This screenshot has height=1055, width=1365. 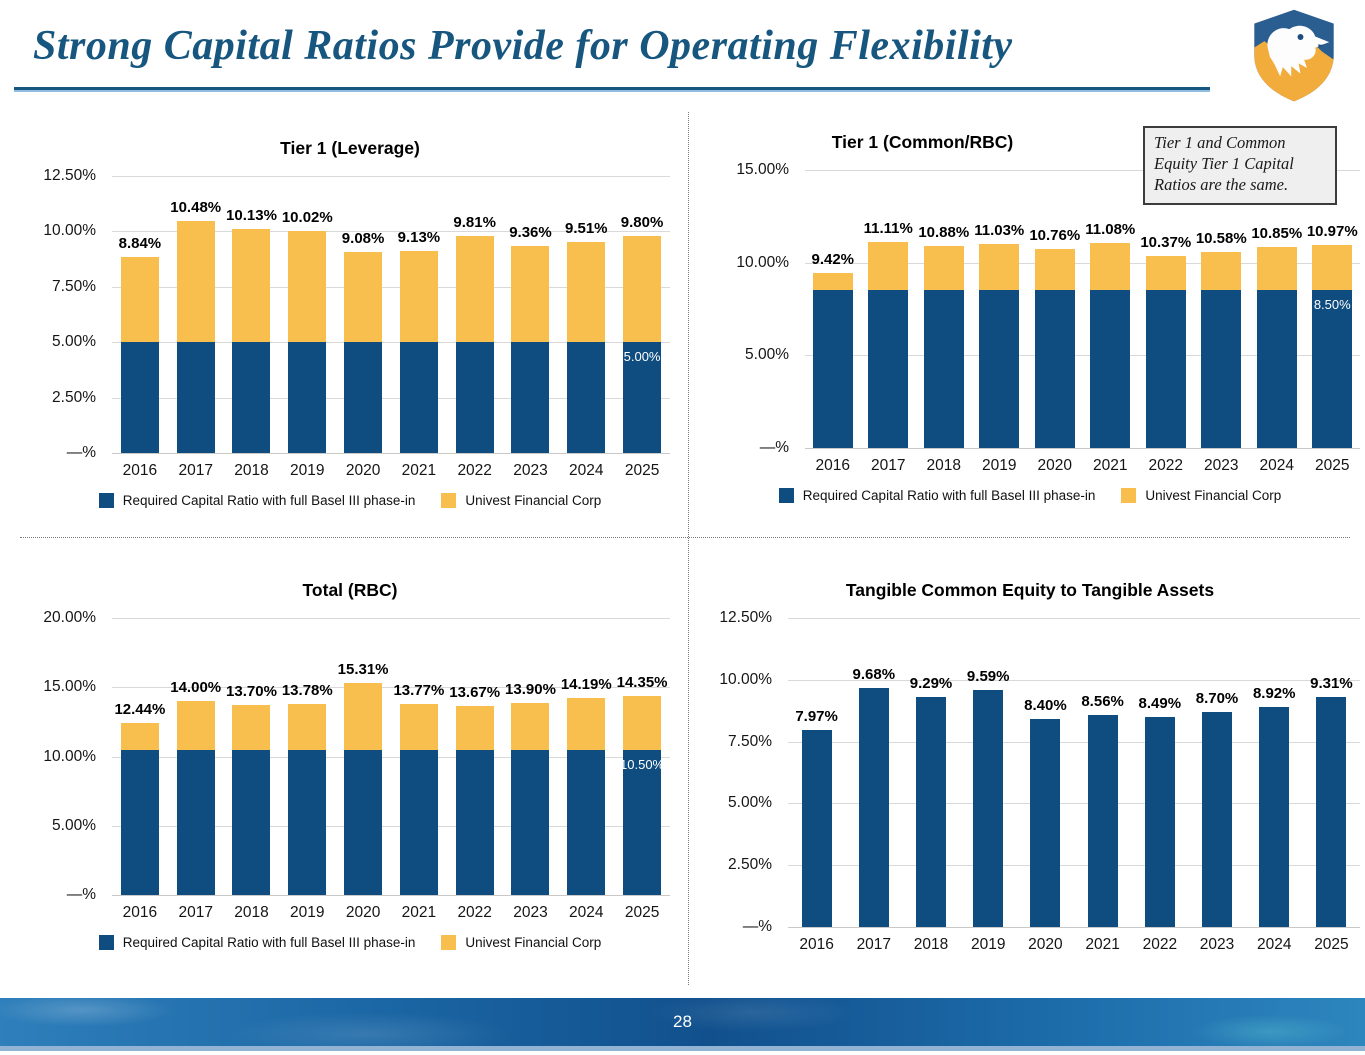 I want to click on bar-slot: 13.90%, so click(x=531, y=756).